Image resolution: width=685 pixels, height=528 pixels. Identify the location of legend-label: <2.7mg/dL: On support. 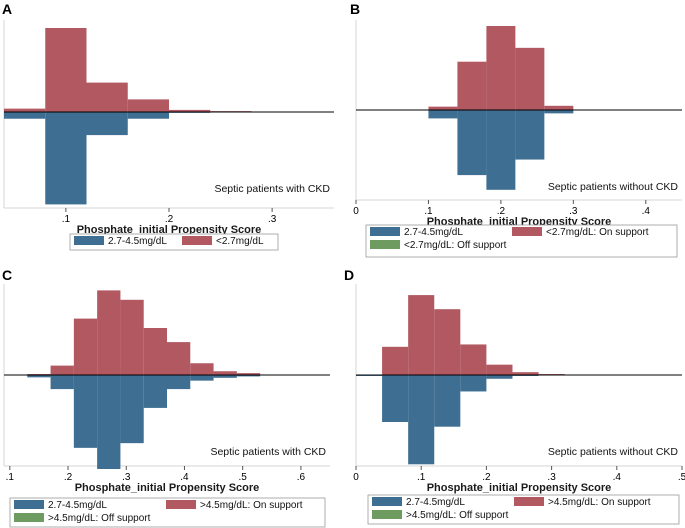
(597, 232).